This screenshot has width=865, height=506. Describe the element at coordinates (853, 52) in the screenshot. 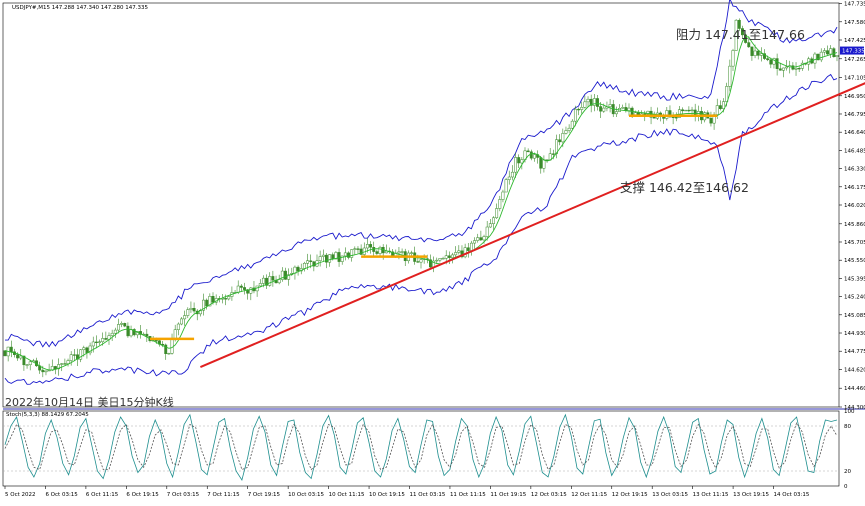

I see `current-price-label: 147.335` at that location.